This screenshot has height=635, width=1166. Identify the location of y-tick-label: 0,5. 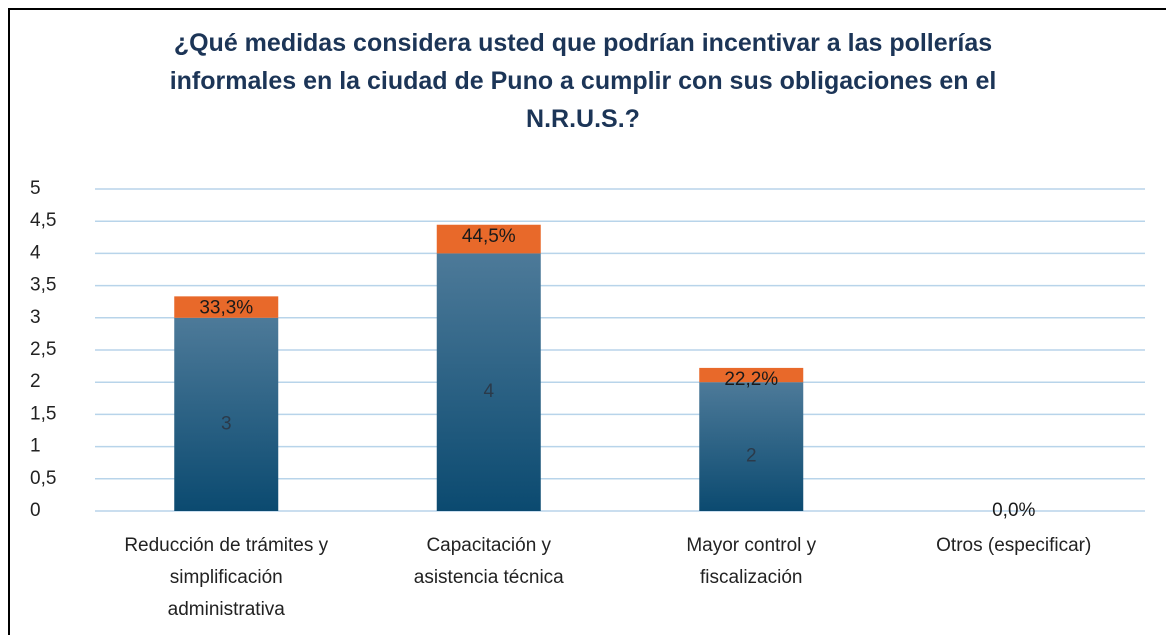
(43, 478).